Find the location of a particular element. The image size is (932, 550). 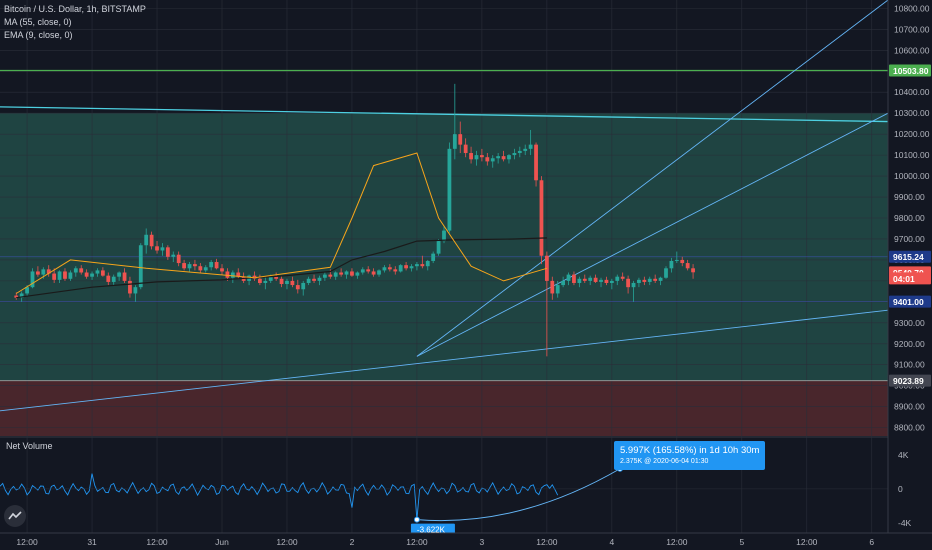

price-tick-label: 10600.00 is located at coordinates (912, 50).